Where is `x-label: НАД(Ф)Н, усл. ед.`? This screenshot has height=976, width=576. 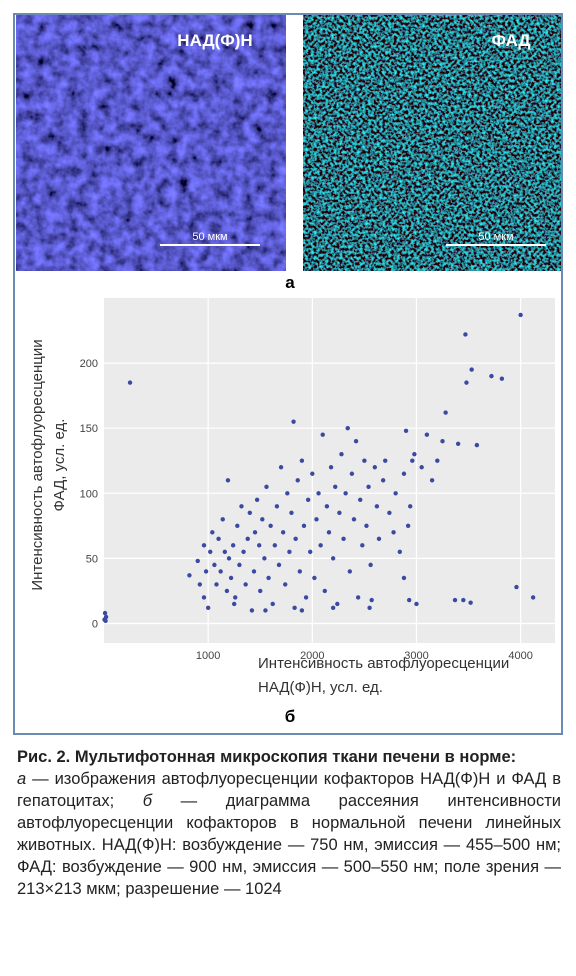
x-label: НАД(Ф)Н, усл. ед. is located at coordinates (320, 687).